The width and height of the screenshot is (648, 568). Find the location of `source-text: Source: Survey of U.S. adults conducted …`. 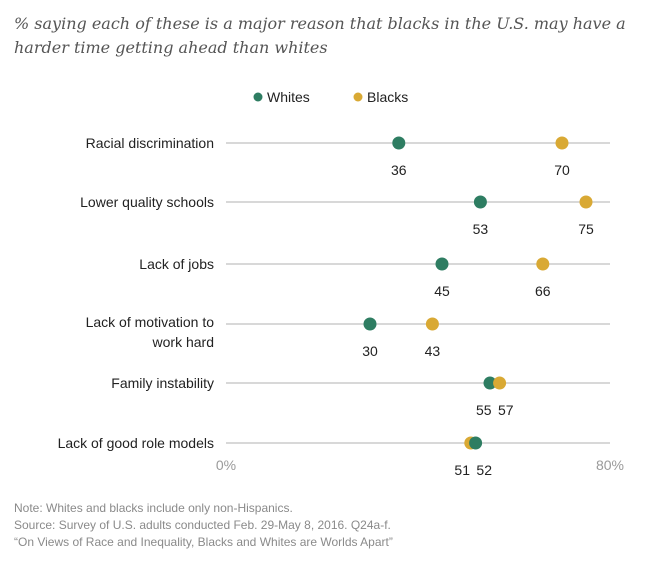

source-text: Source: Survey of U.S. adults conducted … is located at coordinates (202, 525).